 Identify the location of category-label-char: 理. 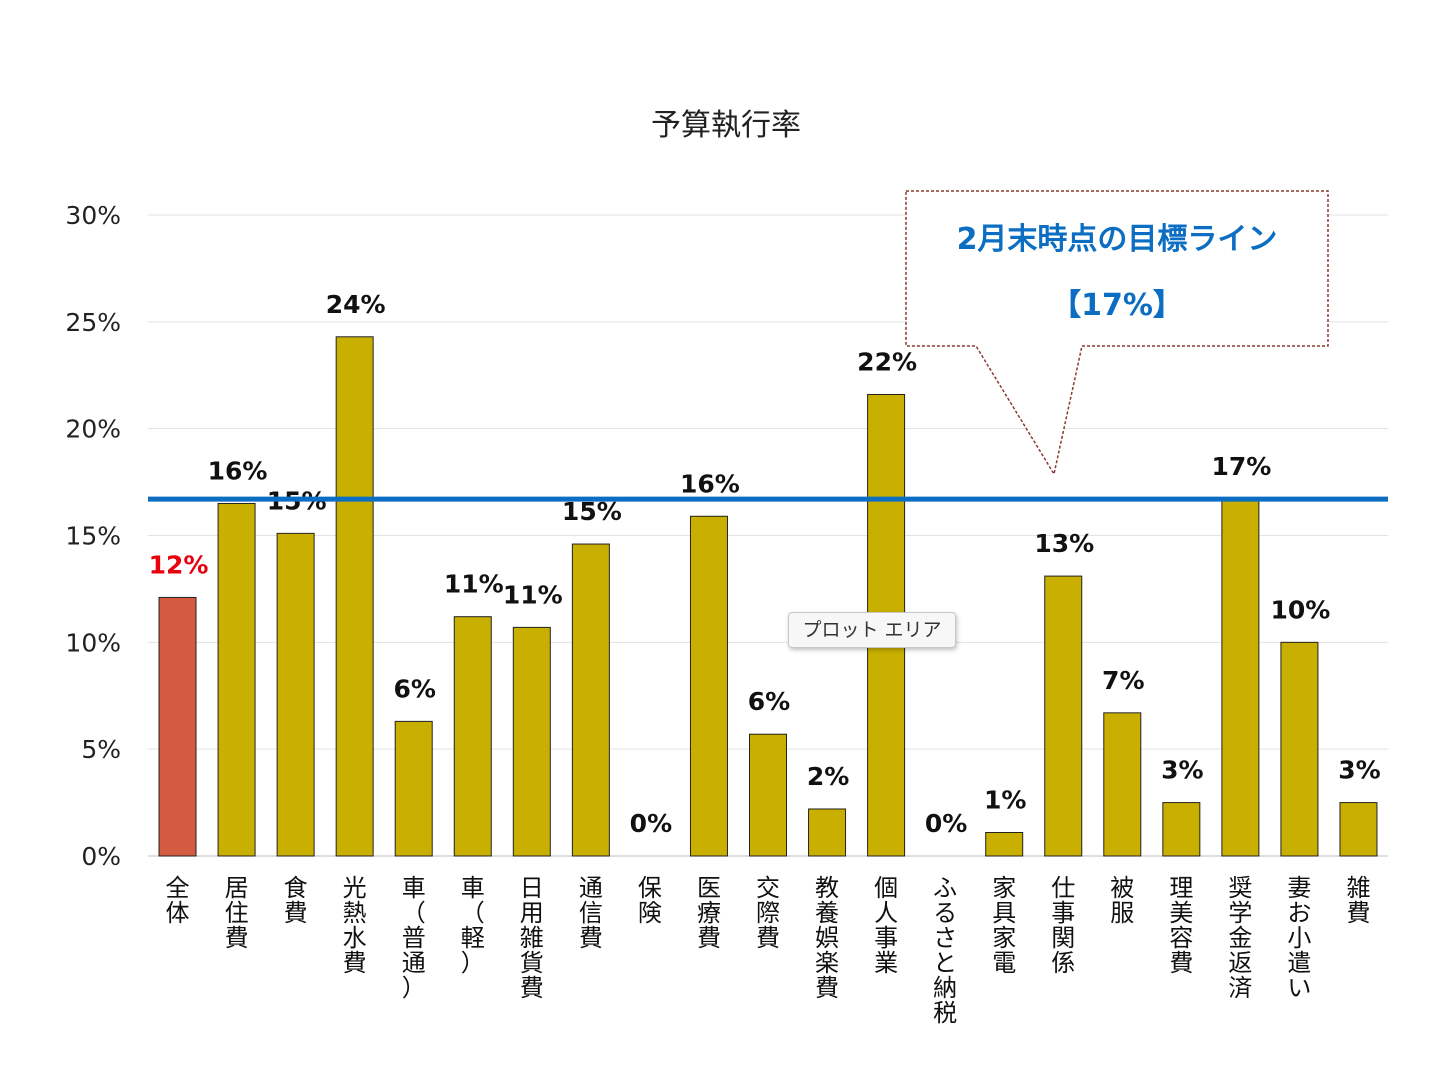
(1181, 888).